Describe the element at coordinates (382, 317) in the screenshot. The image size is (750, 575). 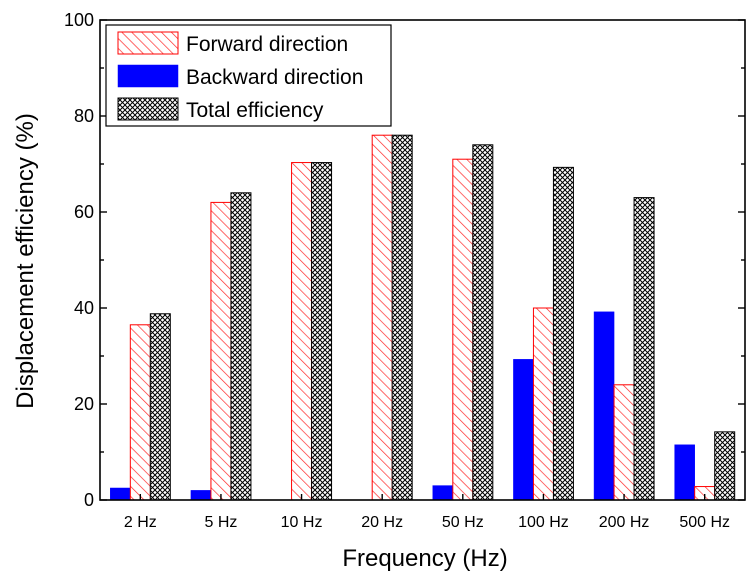
I see `bar-forward-direction-20-hz` at that location.